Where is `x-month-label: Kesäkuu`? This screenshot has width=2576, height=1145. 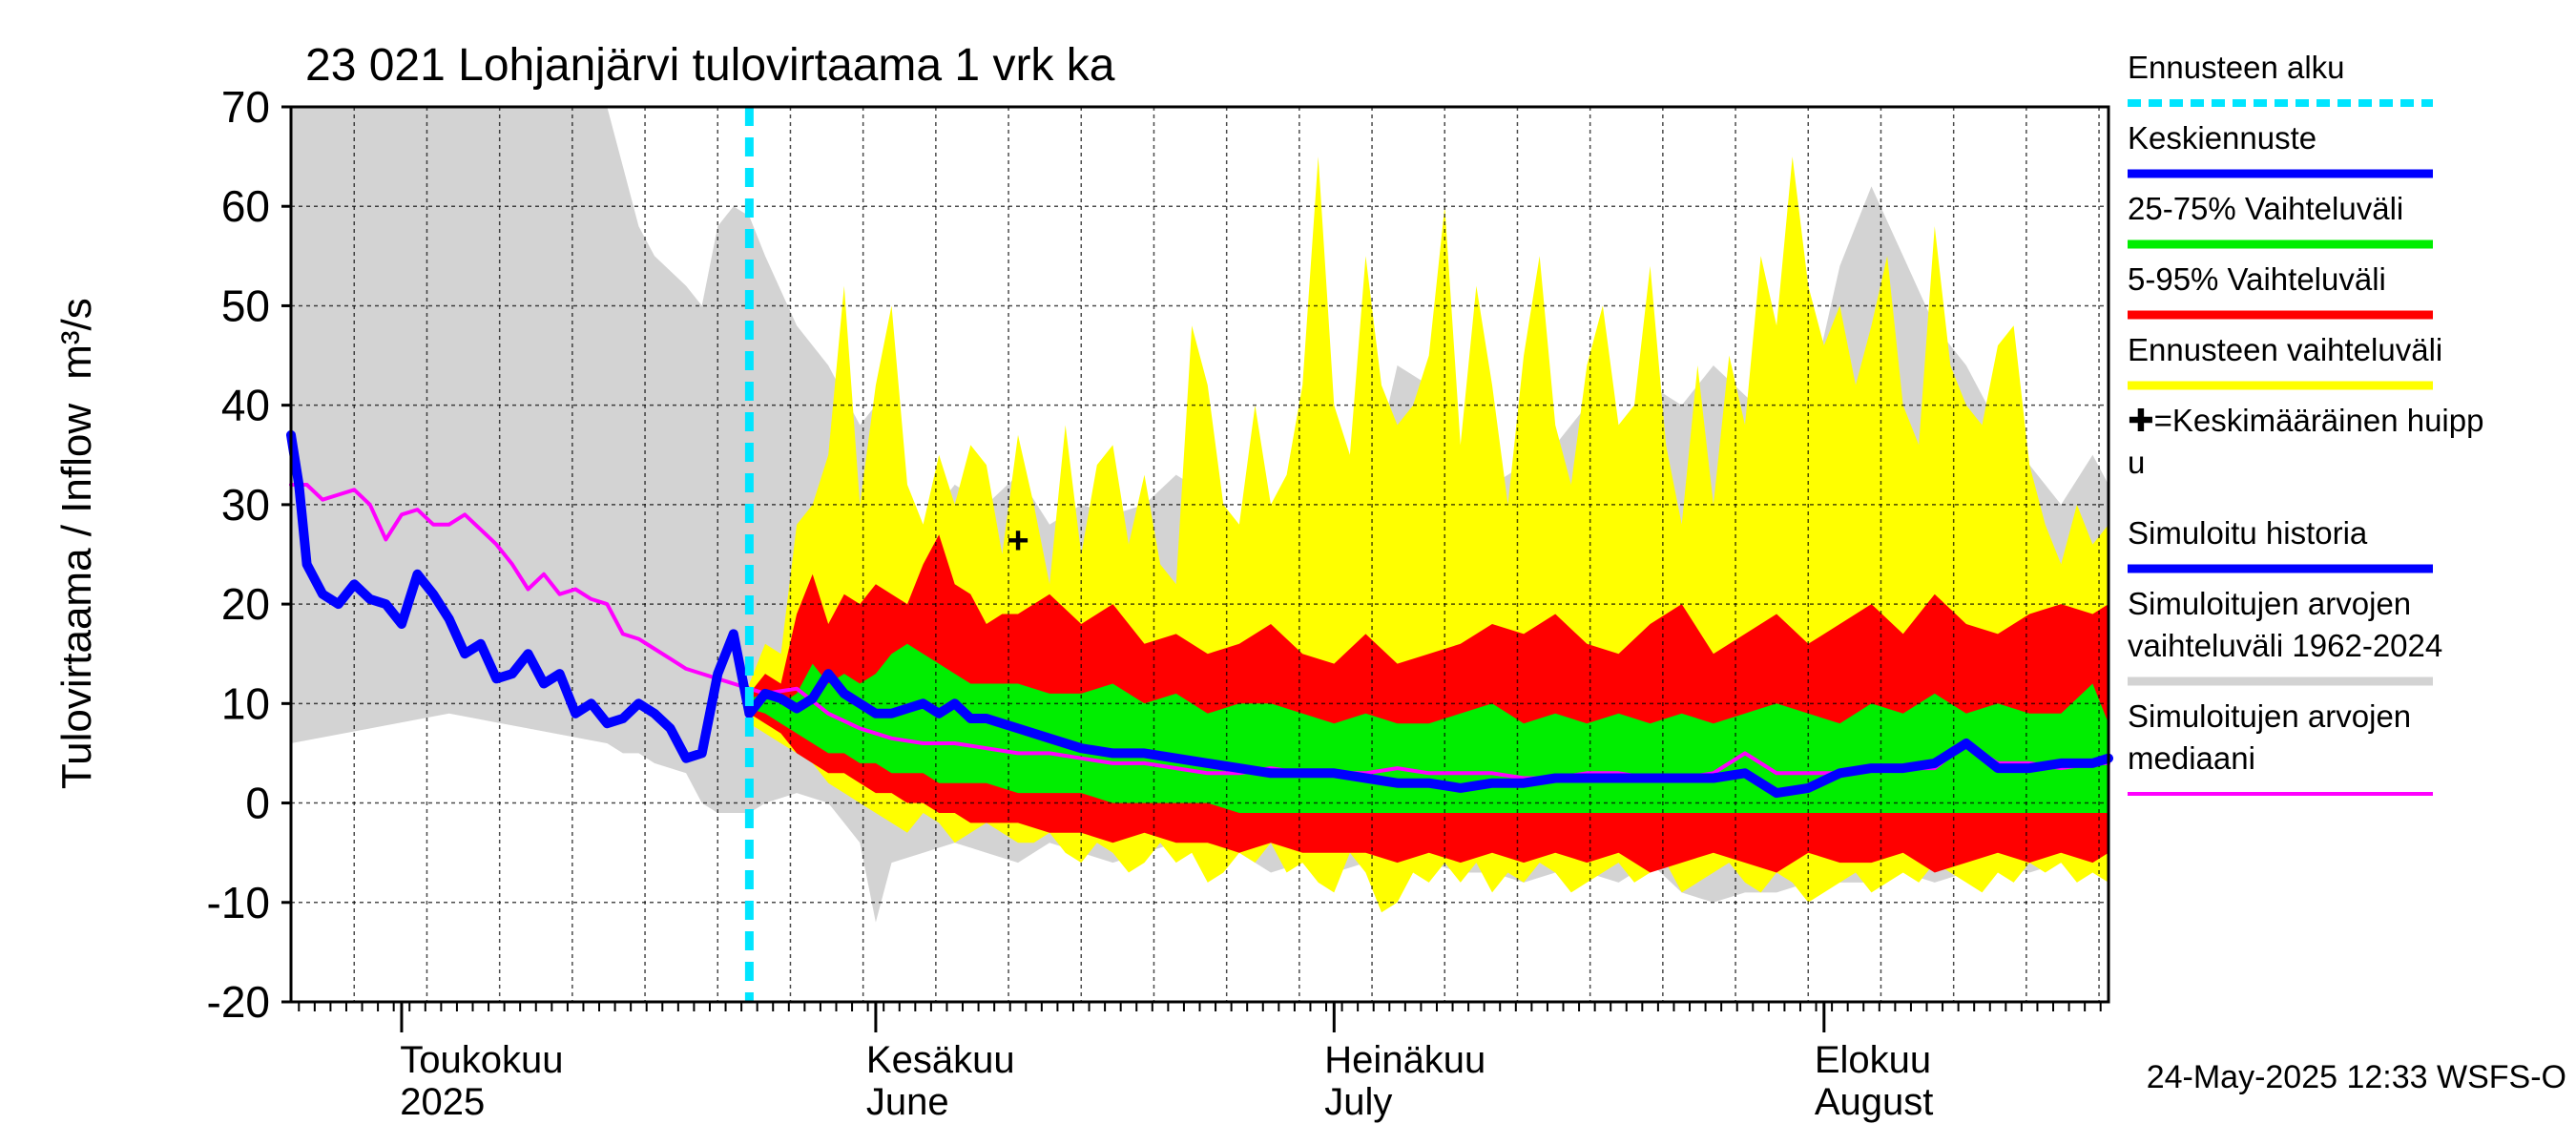 x-month-label: Kesäkuu is located at coordinates (940, 1060).